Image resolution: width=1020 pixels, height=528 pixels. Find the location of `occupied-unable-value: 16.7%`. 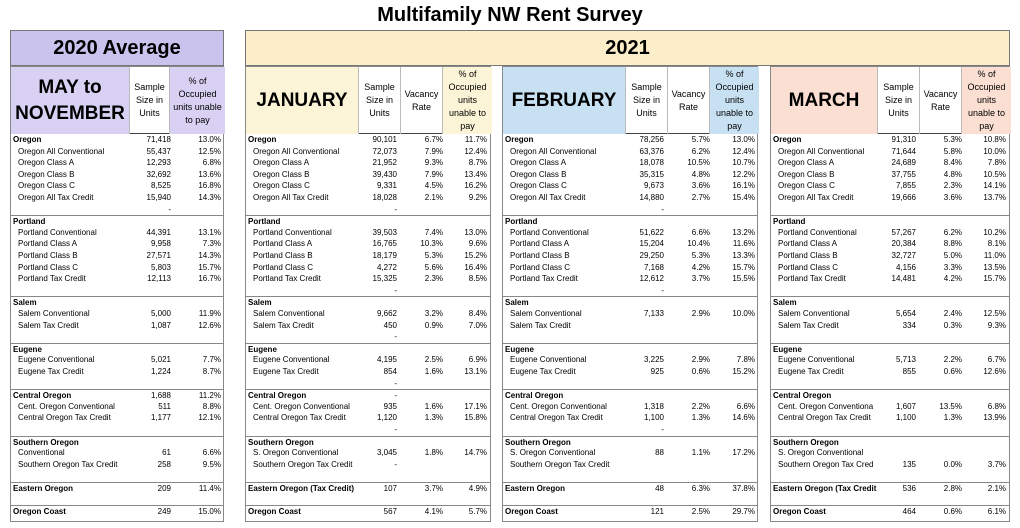

occupied-unable-value: 16.7% is located at coordinates (209, 279).